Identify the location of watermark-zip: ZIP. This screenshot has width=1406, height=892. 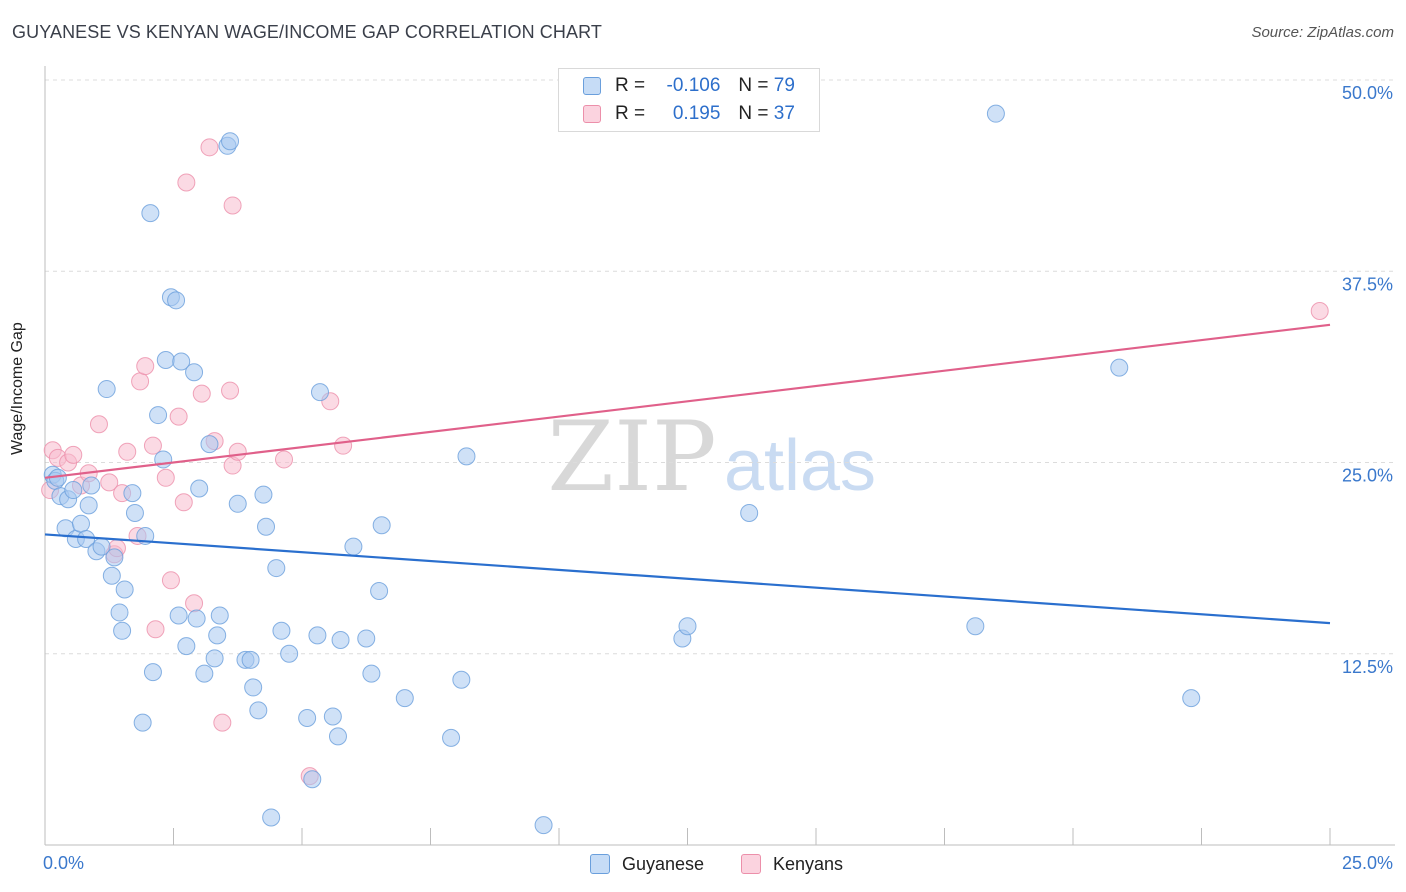
(631, 457).